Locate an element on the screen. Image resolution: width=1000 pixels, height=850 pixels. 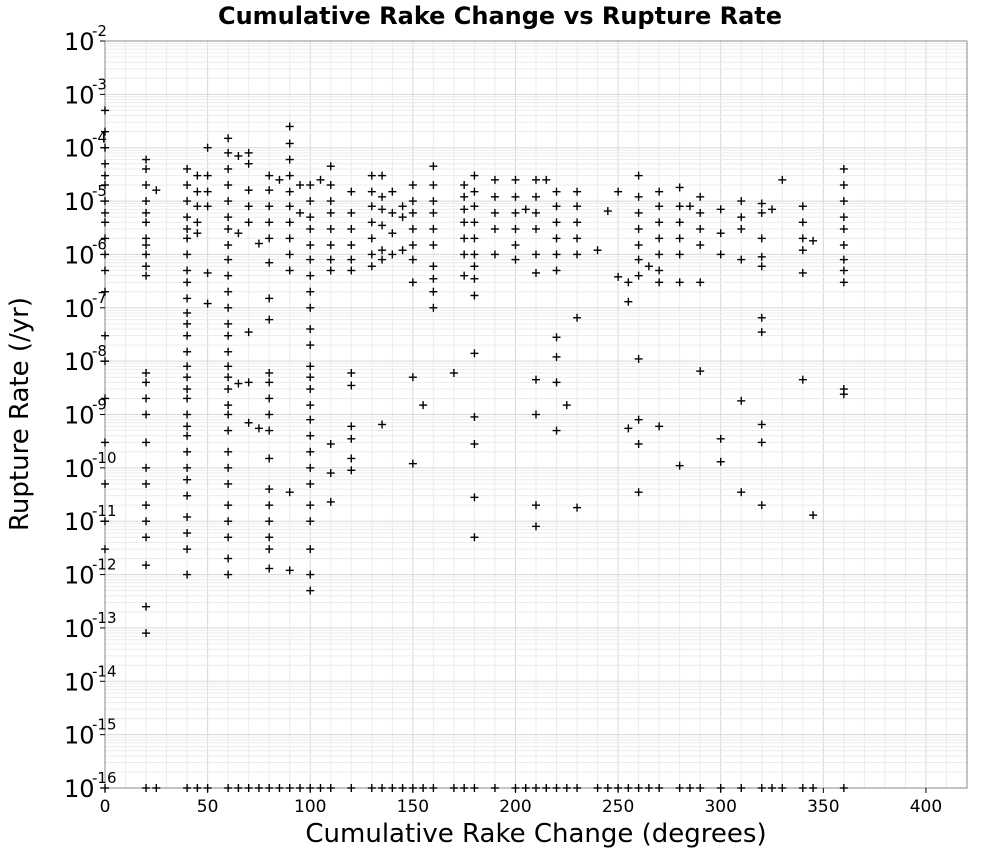
chart-title: Cumulative Rake Change vs Rupture Rate is located at coordinates (500, 16).